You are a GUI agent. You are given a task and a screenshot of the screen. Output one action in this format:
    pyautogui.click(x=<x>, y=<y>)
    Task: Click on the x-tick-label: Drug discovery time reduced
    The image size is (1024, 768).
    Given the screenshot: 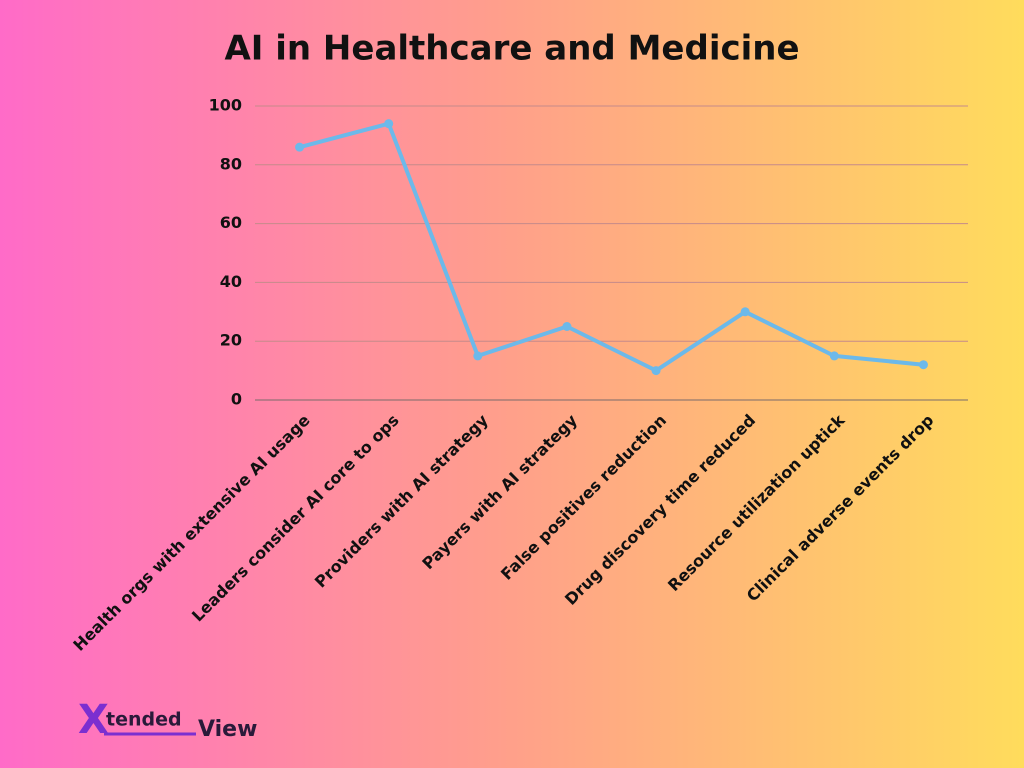 What is the action you would take?
    pyautogui.click(x=660, y=510)
    